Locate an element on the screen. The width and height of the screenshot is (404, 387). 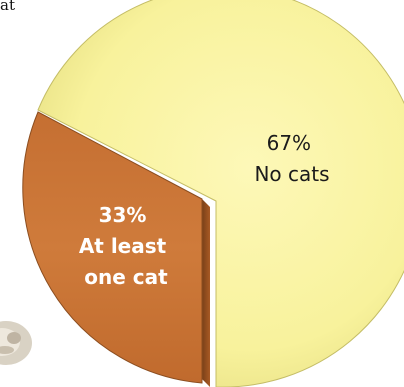
label-no-cats: 67% No cats is located at coordinates (291, 158).